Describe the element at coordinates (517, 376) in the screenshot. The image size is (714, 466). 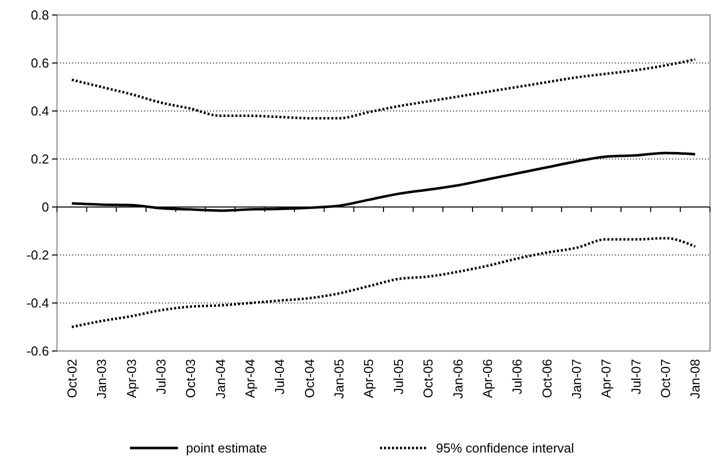
I see `x-tick-label: Jul-06` at that location.